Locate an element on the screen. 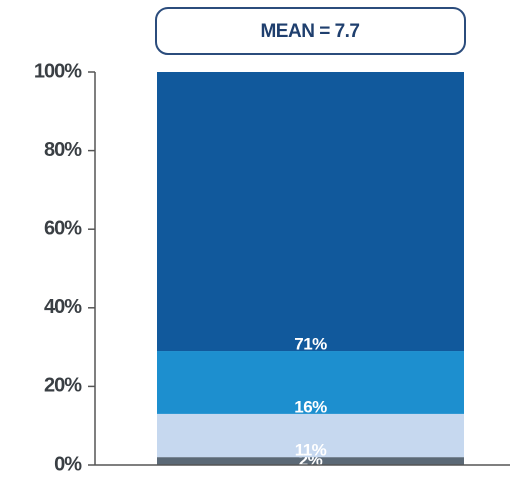  annotation: MEAN = 7.7 is located at coordinates (309, 31).